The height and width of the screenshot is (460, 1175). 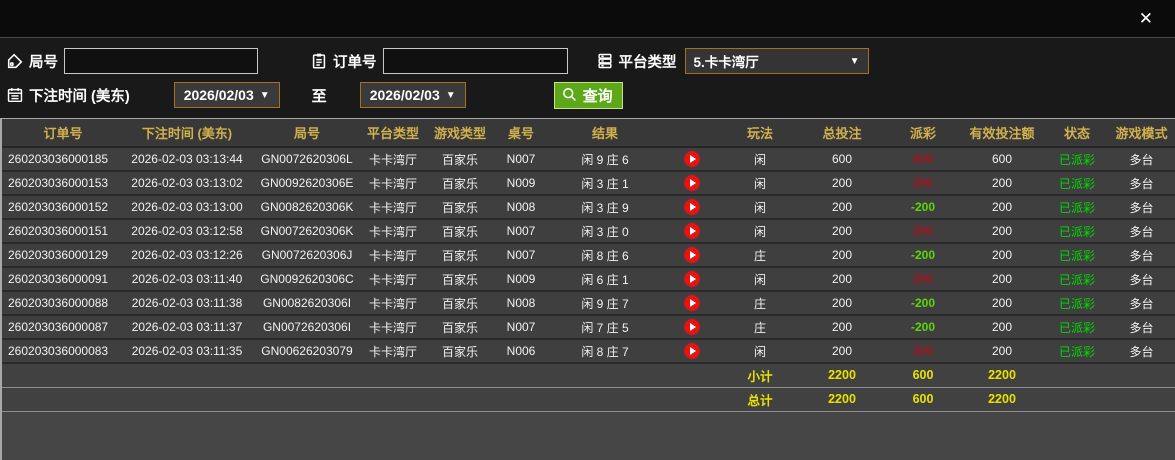 What do you see at coordinates (161, 61) in the screenshot?
I see `round-number-input` at bounding box center [161, 61].